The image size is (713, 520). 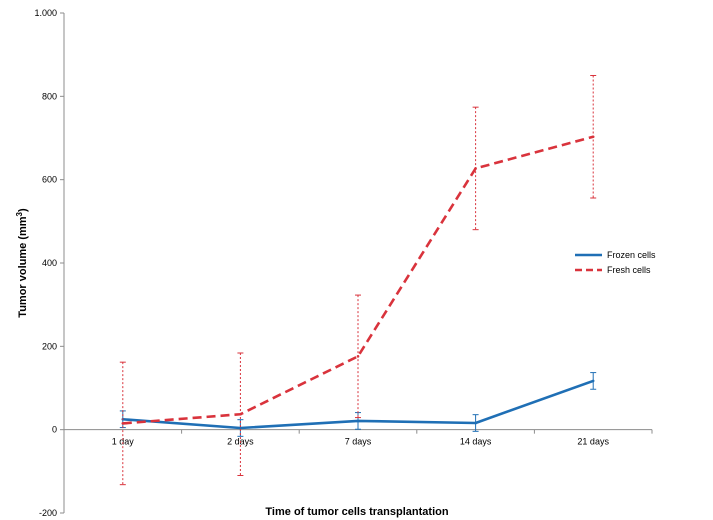 I want to click on y-tick-label: -200, so click(x=48, y=513).